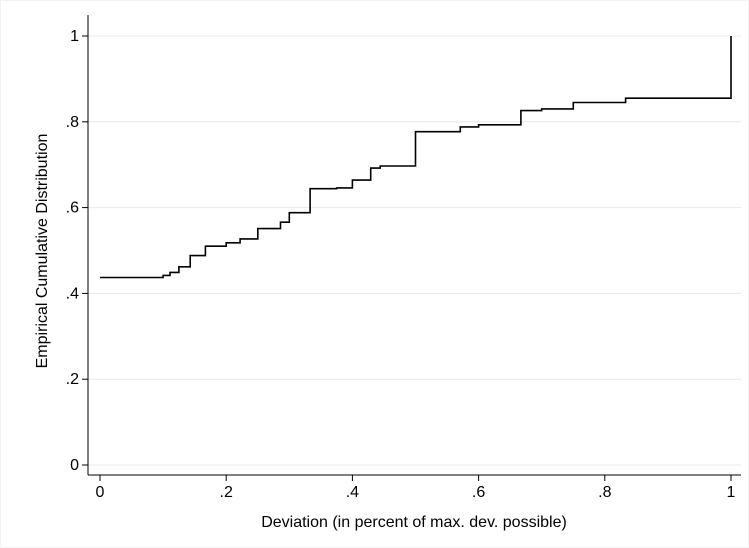 The height and width of the screenshot is (548, 749). I want to click on x-tick-label: .2, so click(226, 492).